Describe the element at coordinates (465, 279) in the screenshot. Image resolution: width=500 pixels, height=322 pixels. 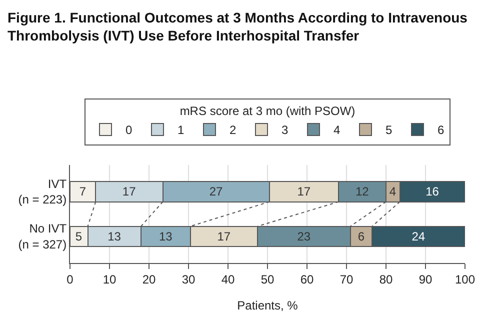
I see `x-tick-label: 100` at that location.